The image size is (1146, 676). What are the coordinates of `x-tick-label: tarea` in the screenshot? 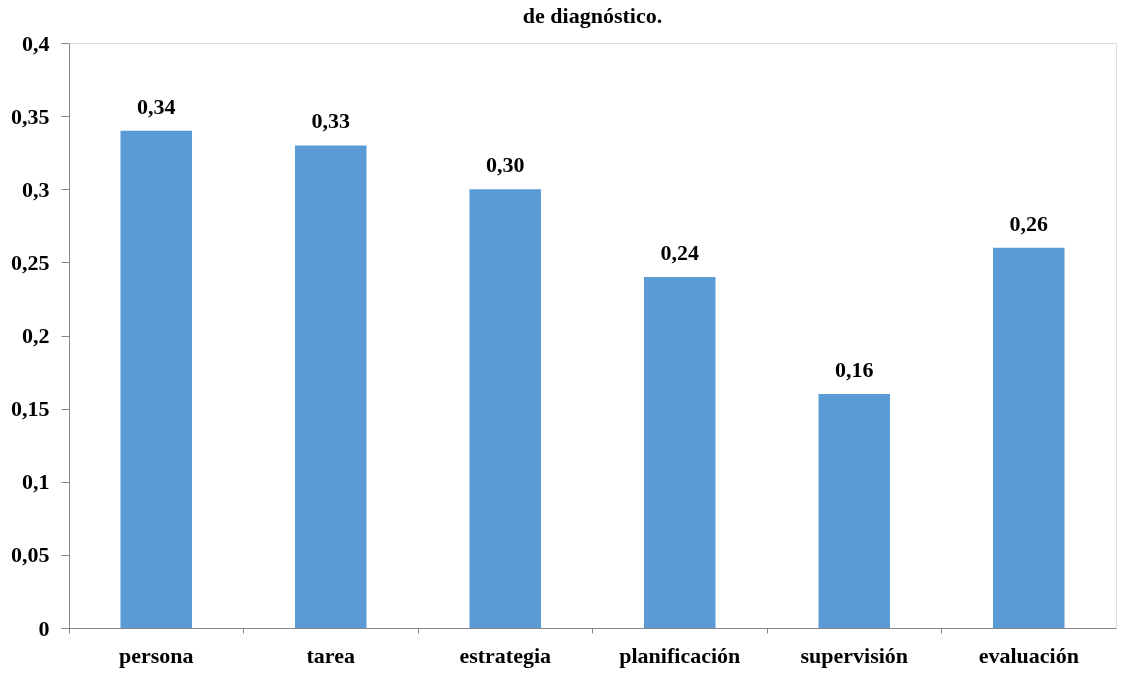 It's located at (330, 655).